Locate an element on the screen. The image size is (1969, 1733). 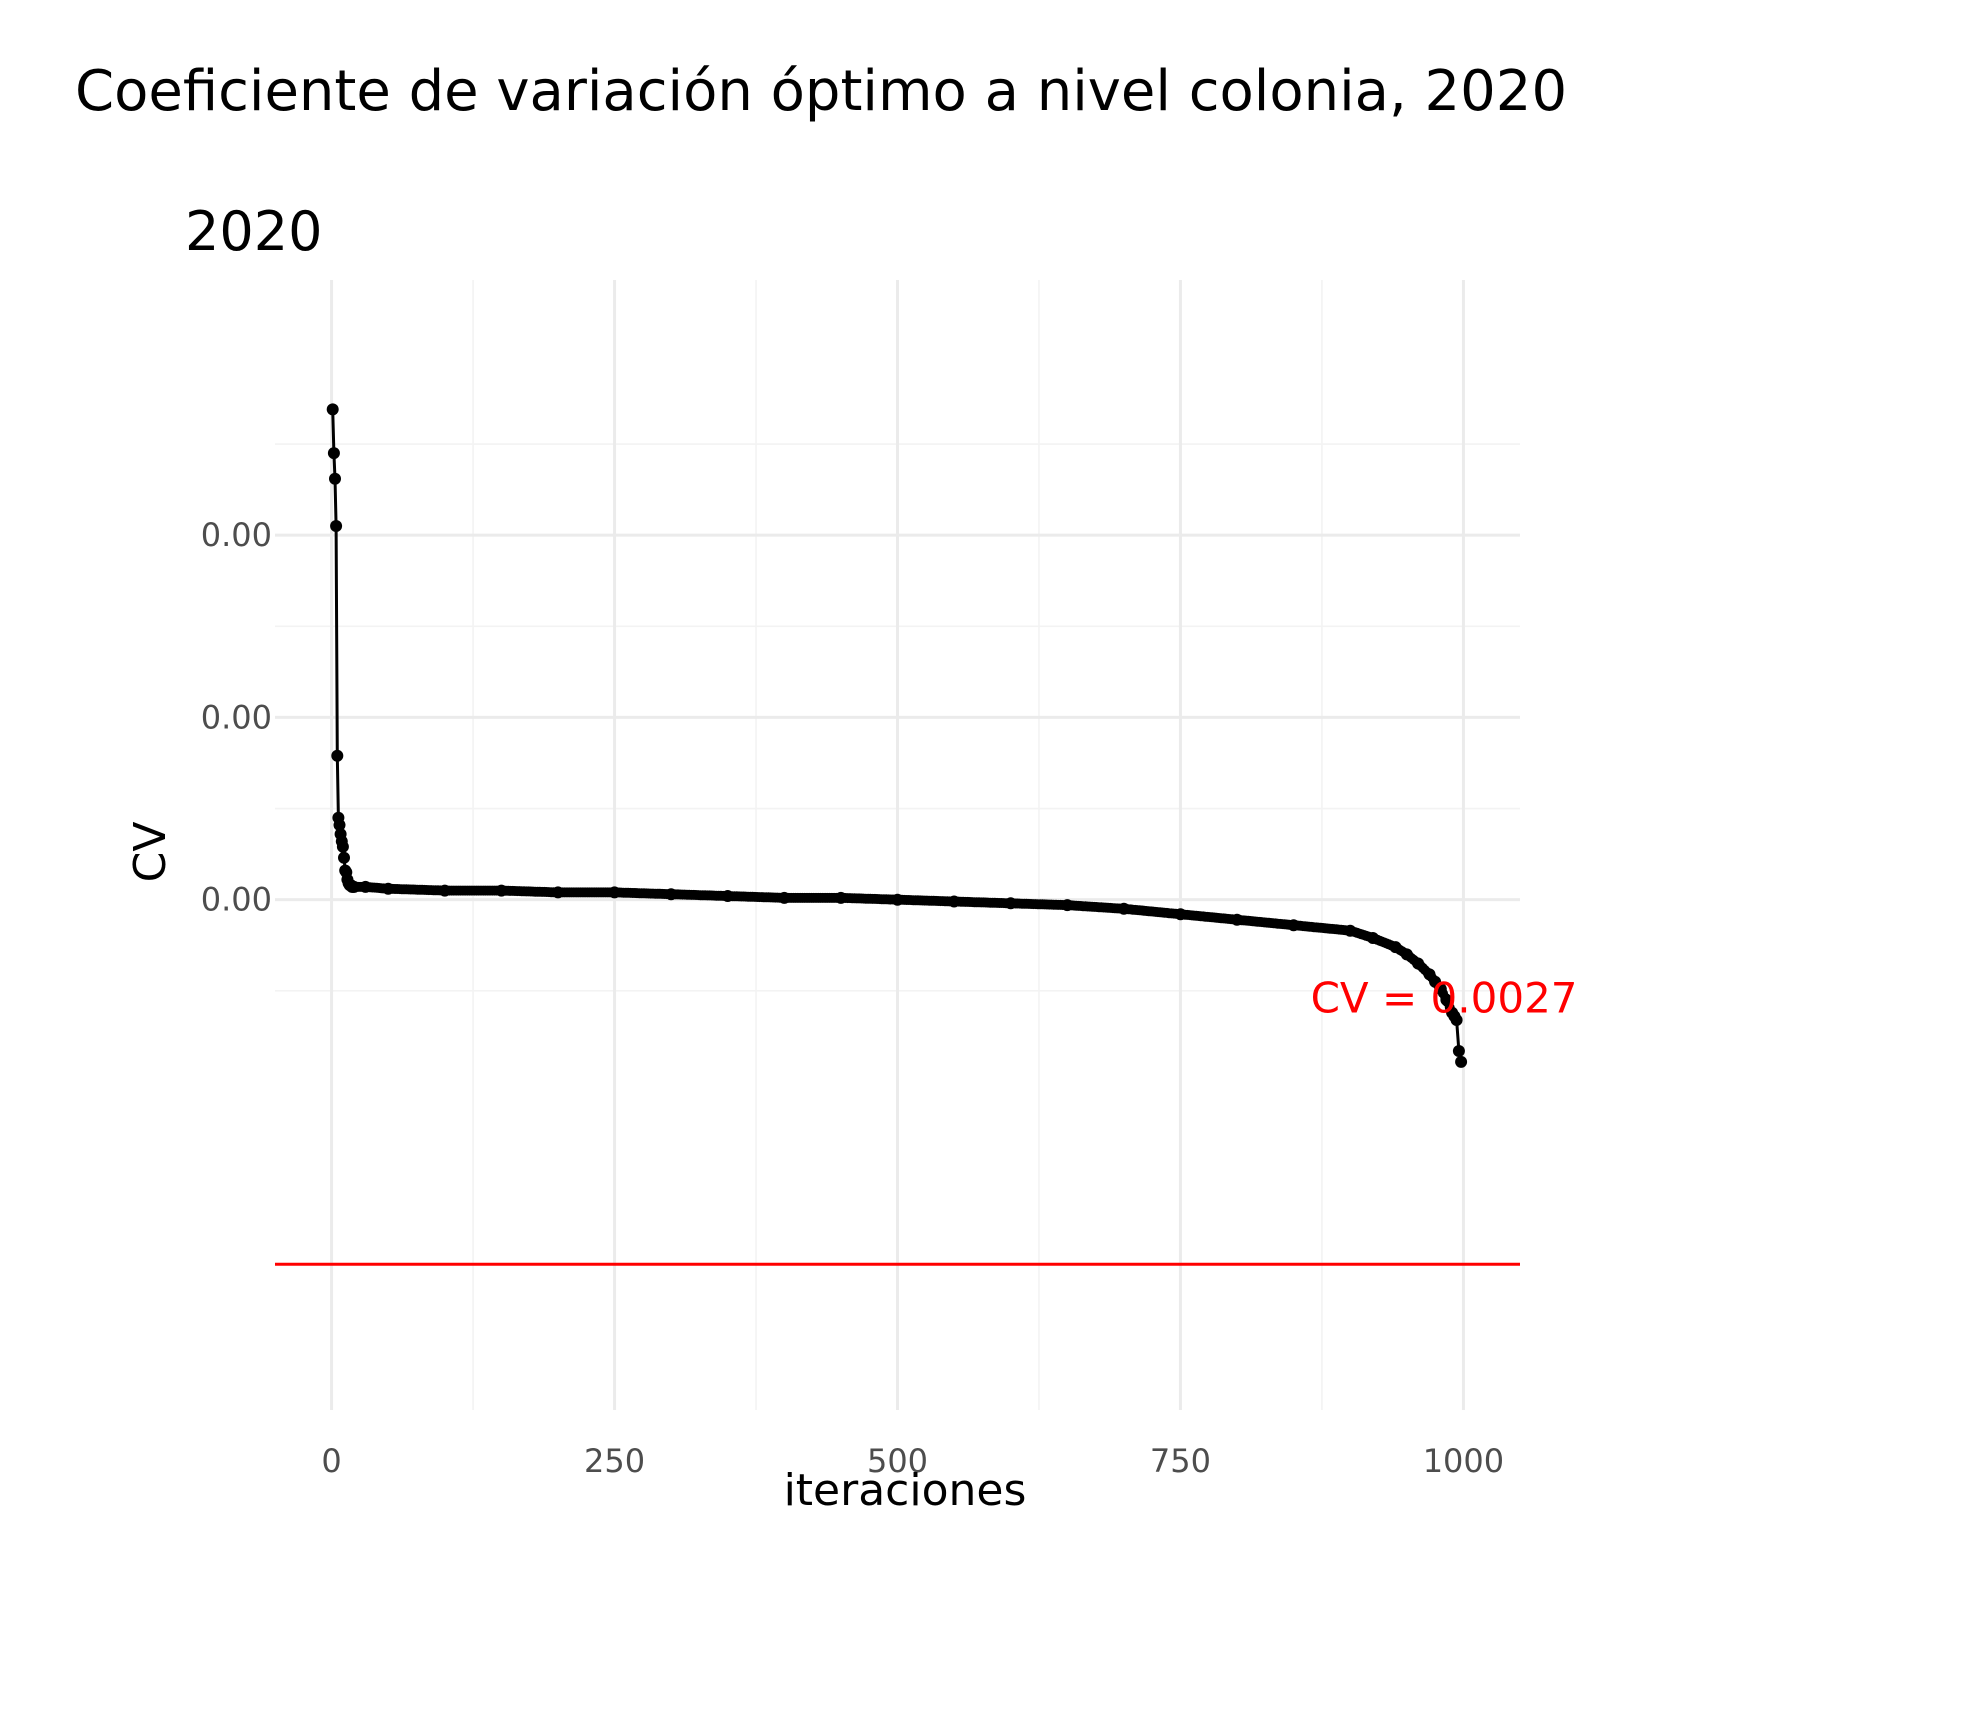
chart-subtitle: 2020 is located at coordinates (253, 231).